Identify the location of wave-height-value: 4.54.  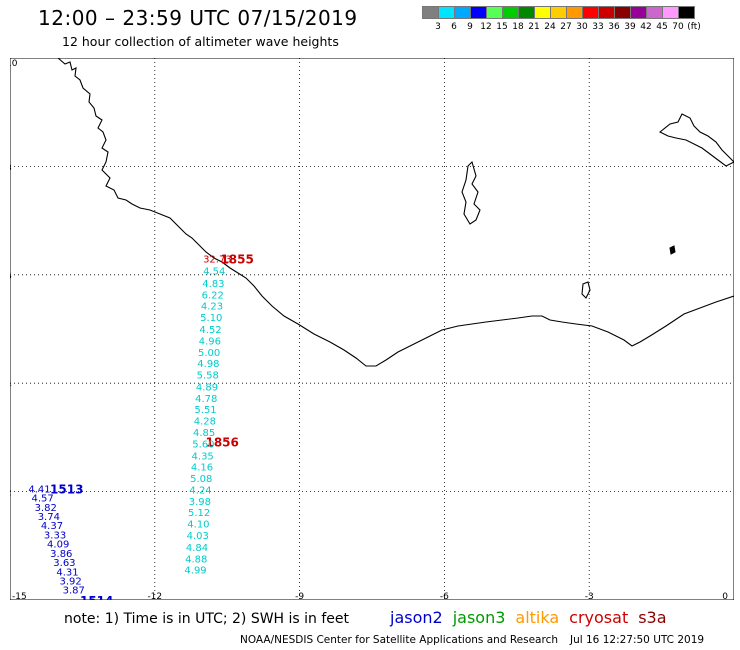
(214, 271).